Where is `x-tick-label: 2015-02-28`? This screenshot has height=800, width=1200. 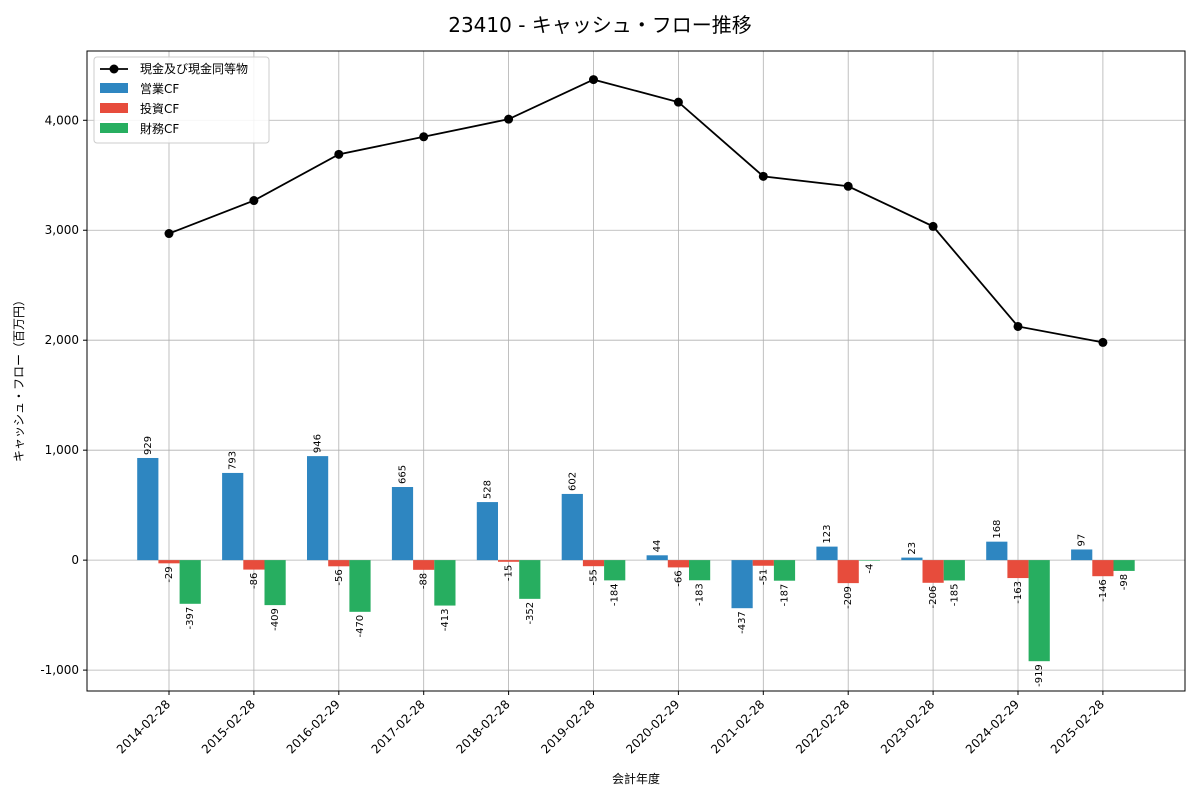 x-tick-label: 2015-02-28 is located at coordinates (228, 726).